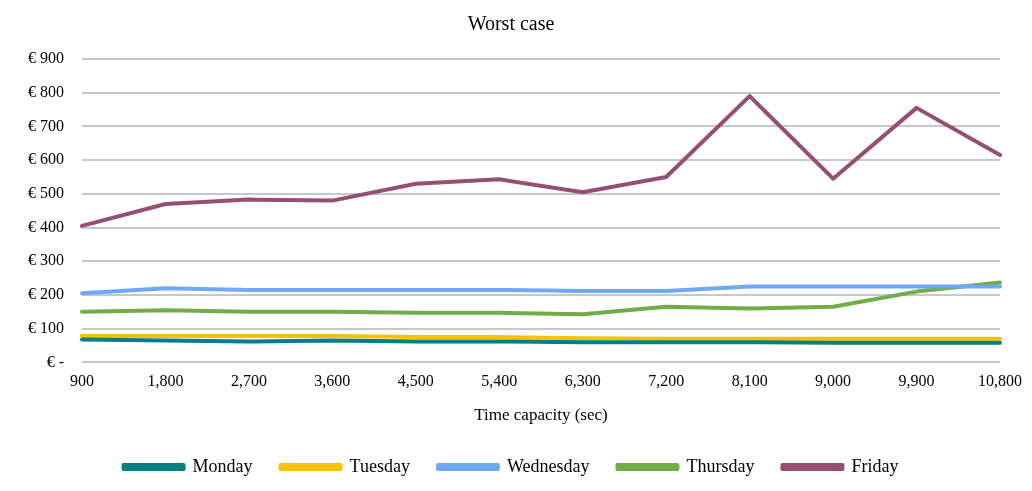  Describe the element at coordinates (46, 226) in the screenshot. I see `y-tick-label: € 400` at that location.